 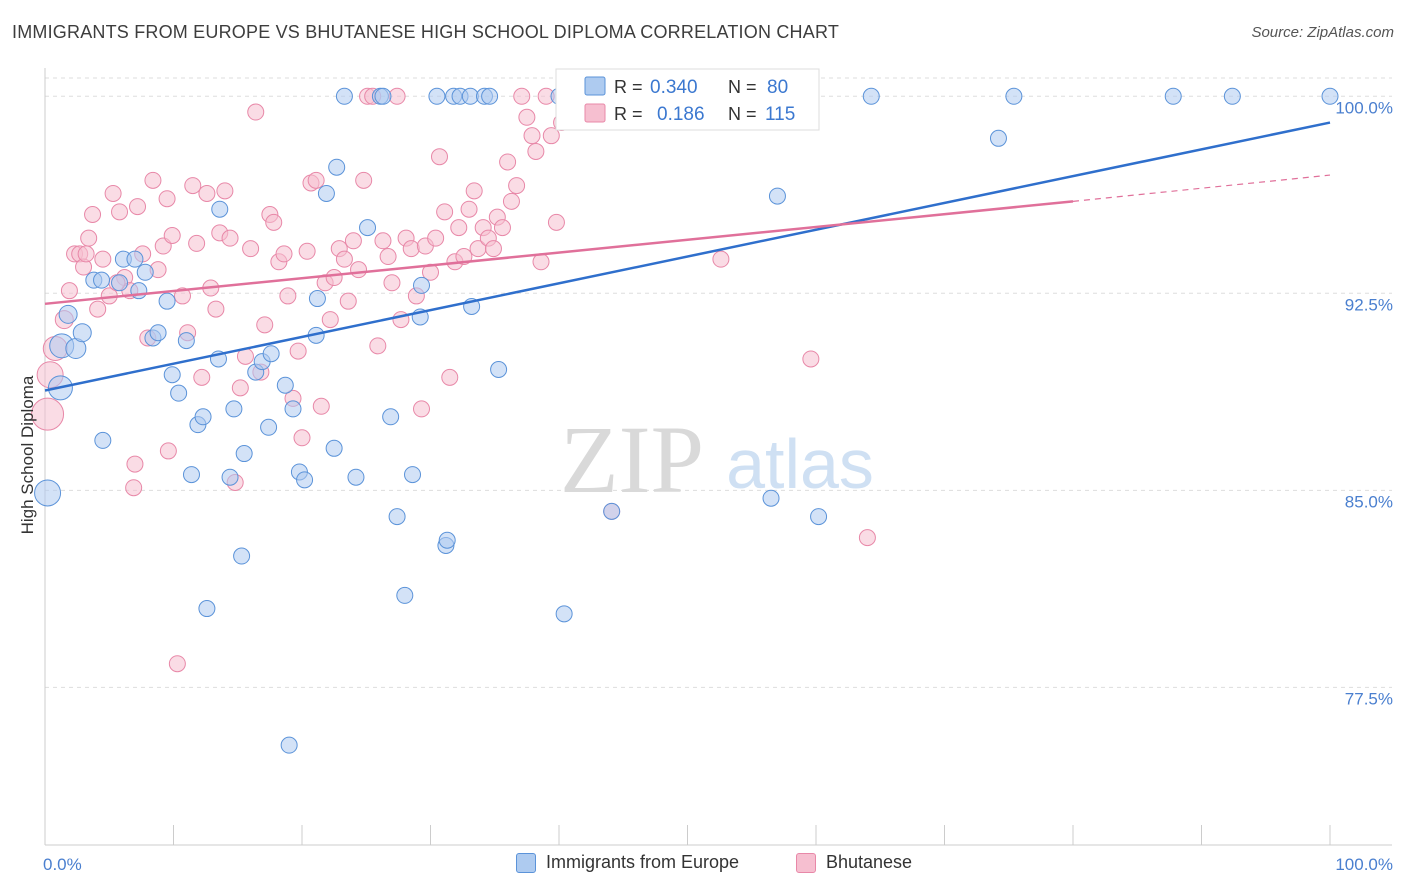 I want to click on legend-item-europe: Immigrants from Europe, so click(x=627, y=862).